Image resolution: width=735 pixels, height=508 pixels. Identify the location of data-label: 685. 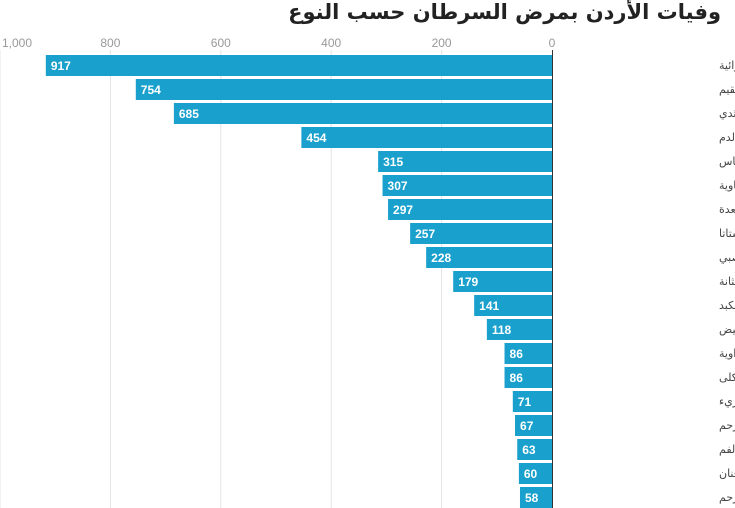
(189, 114).